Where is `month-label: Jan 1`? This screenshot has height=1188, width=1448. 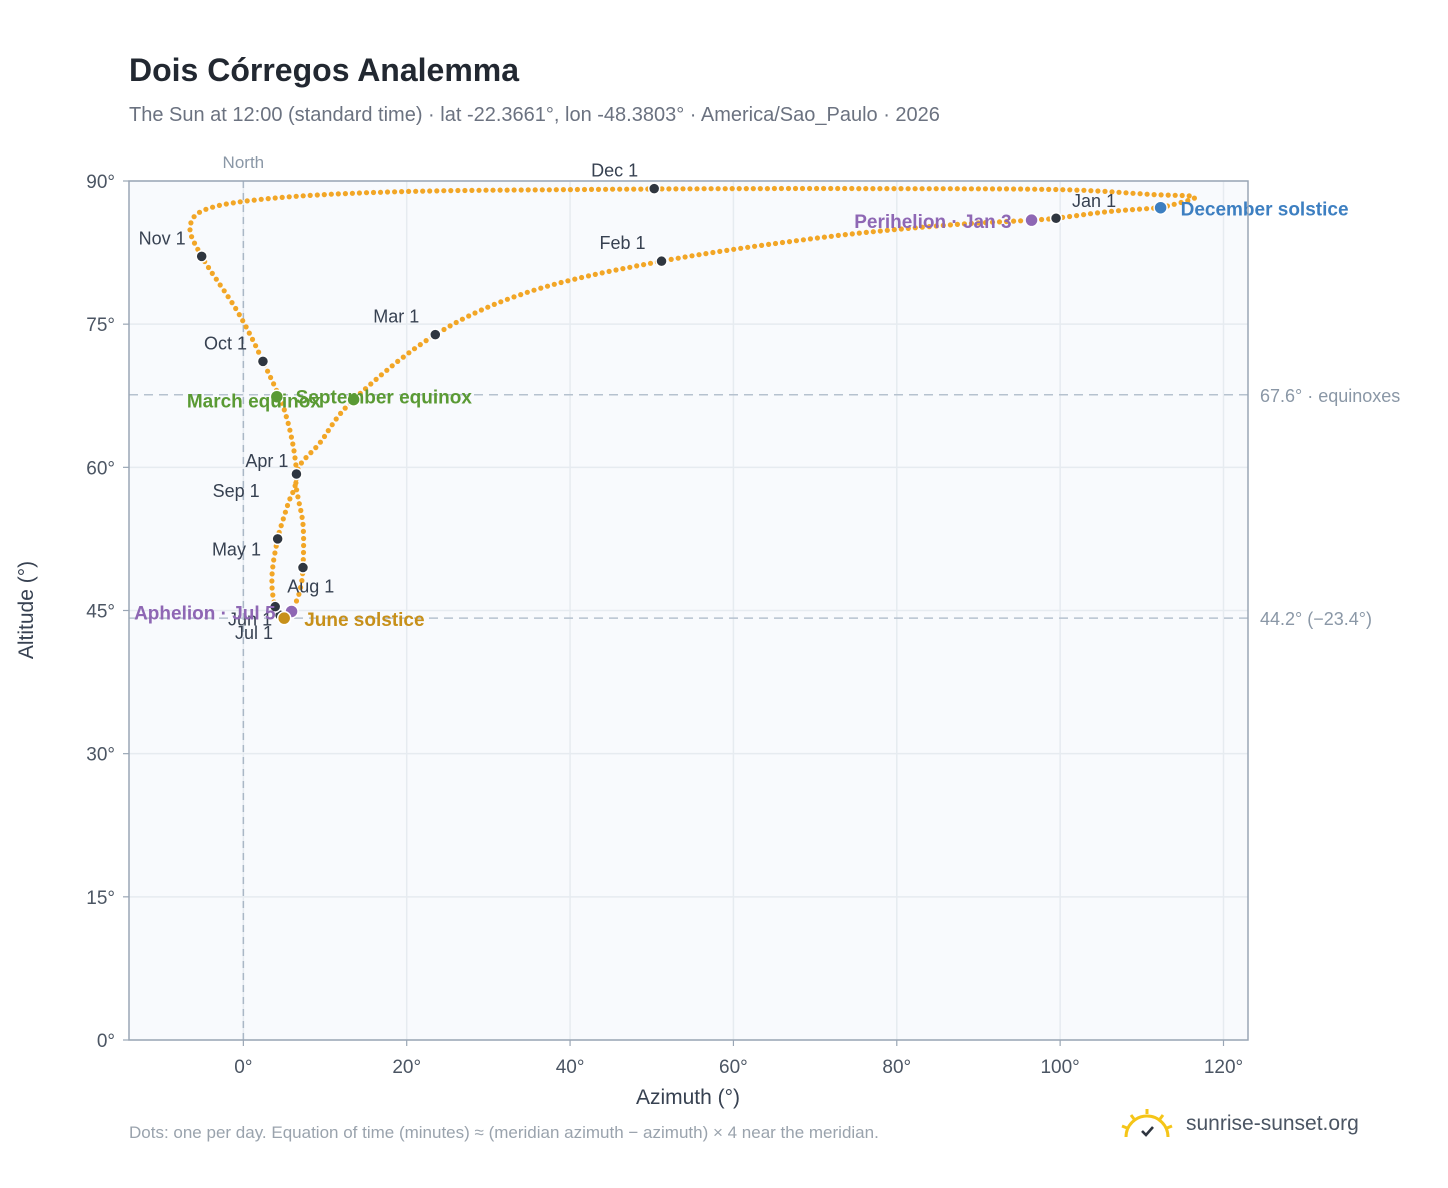 month-label: Jan 1 is located at coordinates (1094, 201).